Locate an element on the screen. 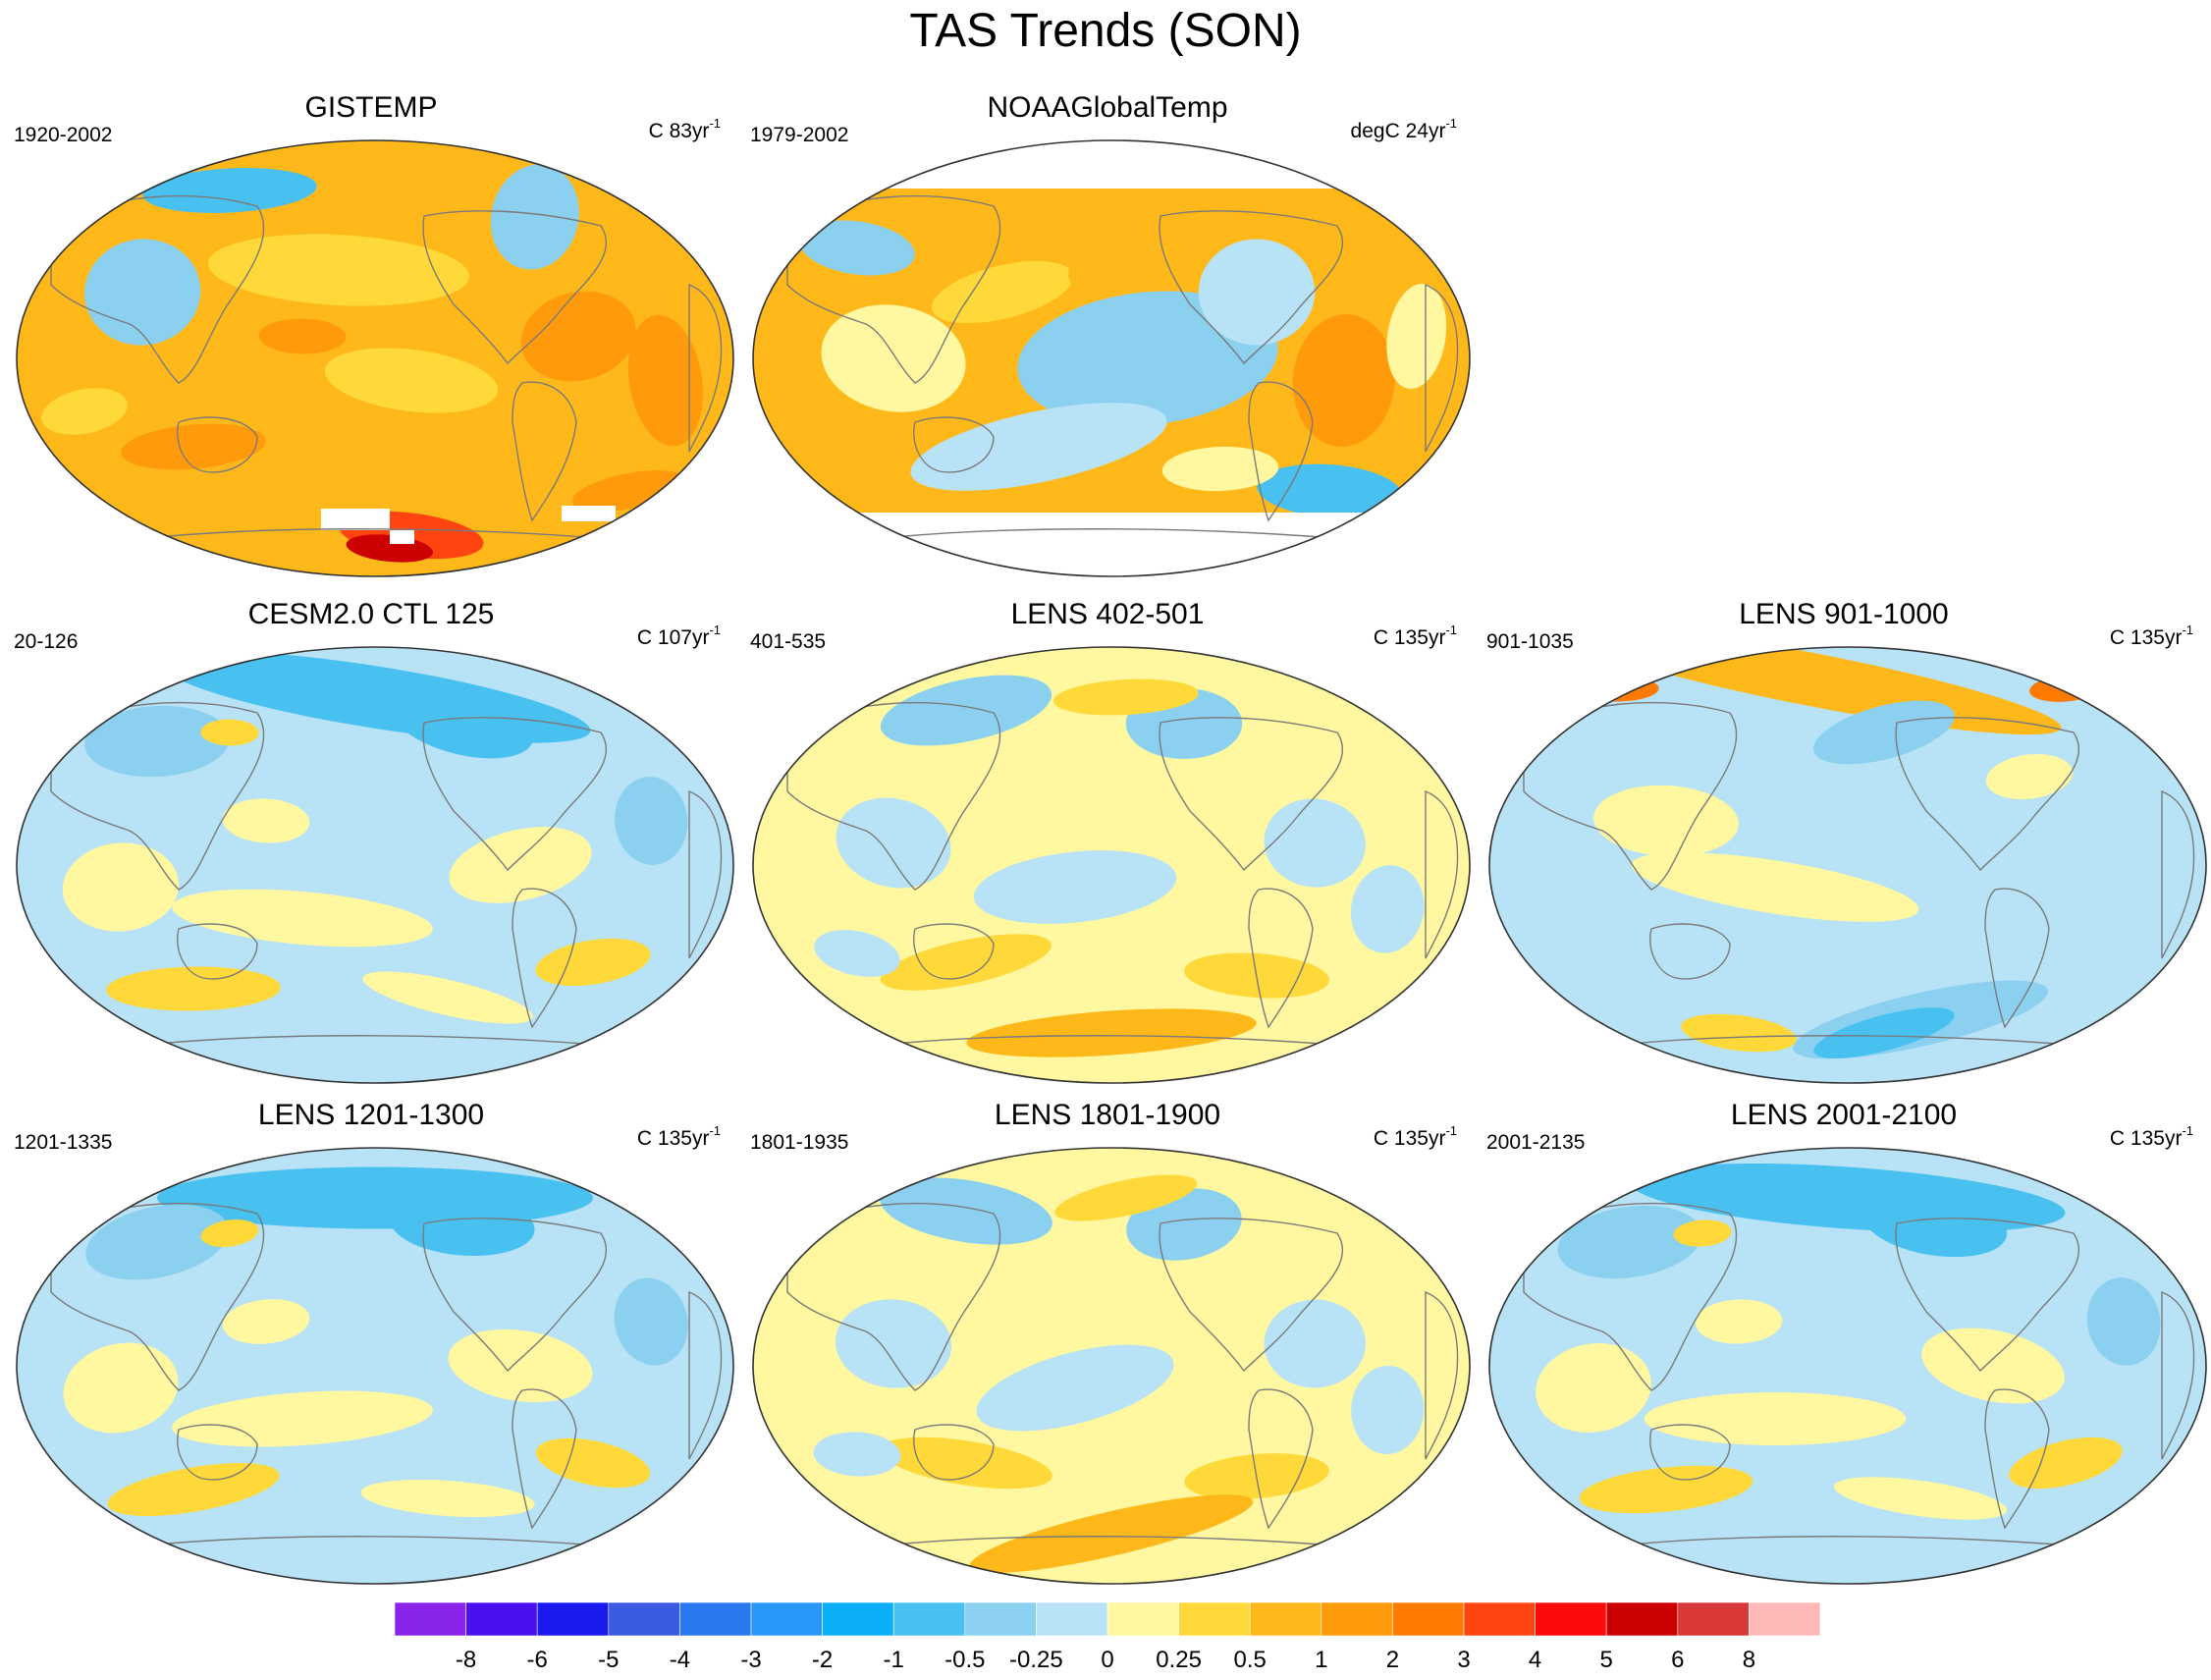 This screenshot has height=1680, width=2211. colorbar-label: 0 is located at coordinates (1107, 1660).